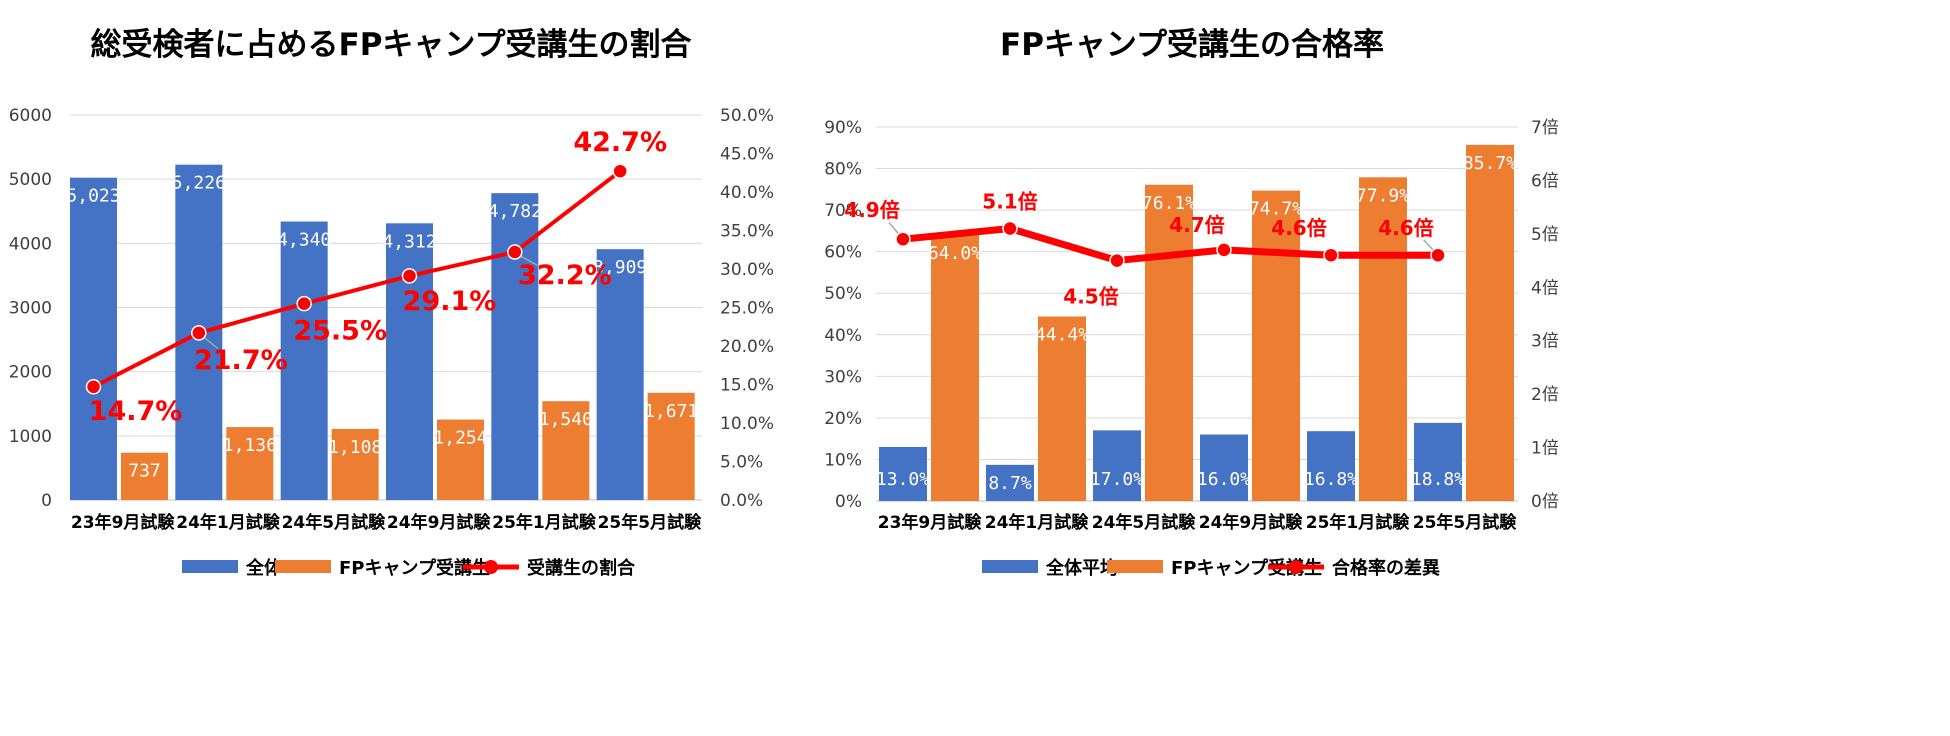 The width and height of the screenshot is (1950, 736). I want to click on line-value-label: 21.7%, so click(241, 360).